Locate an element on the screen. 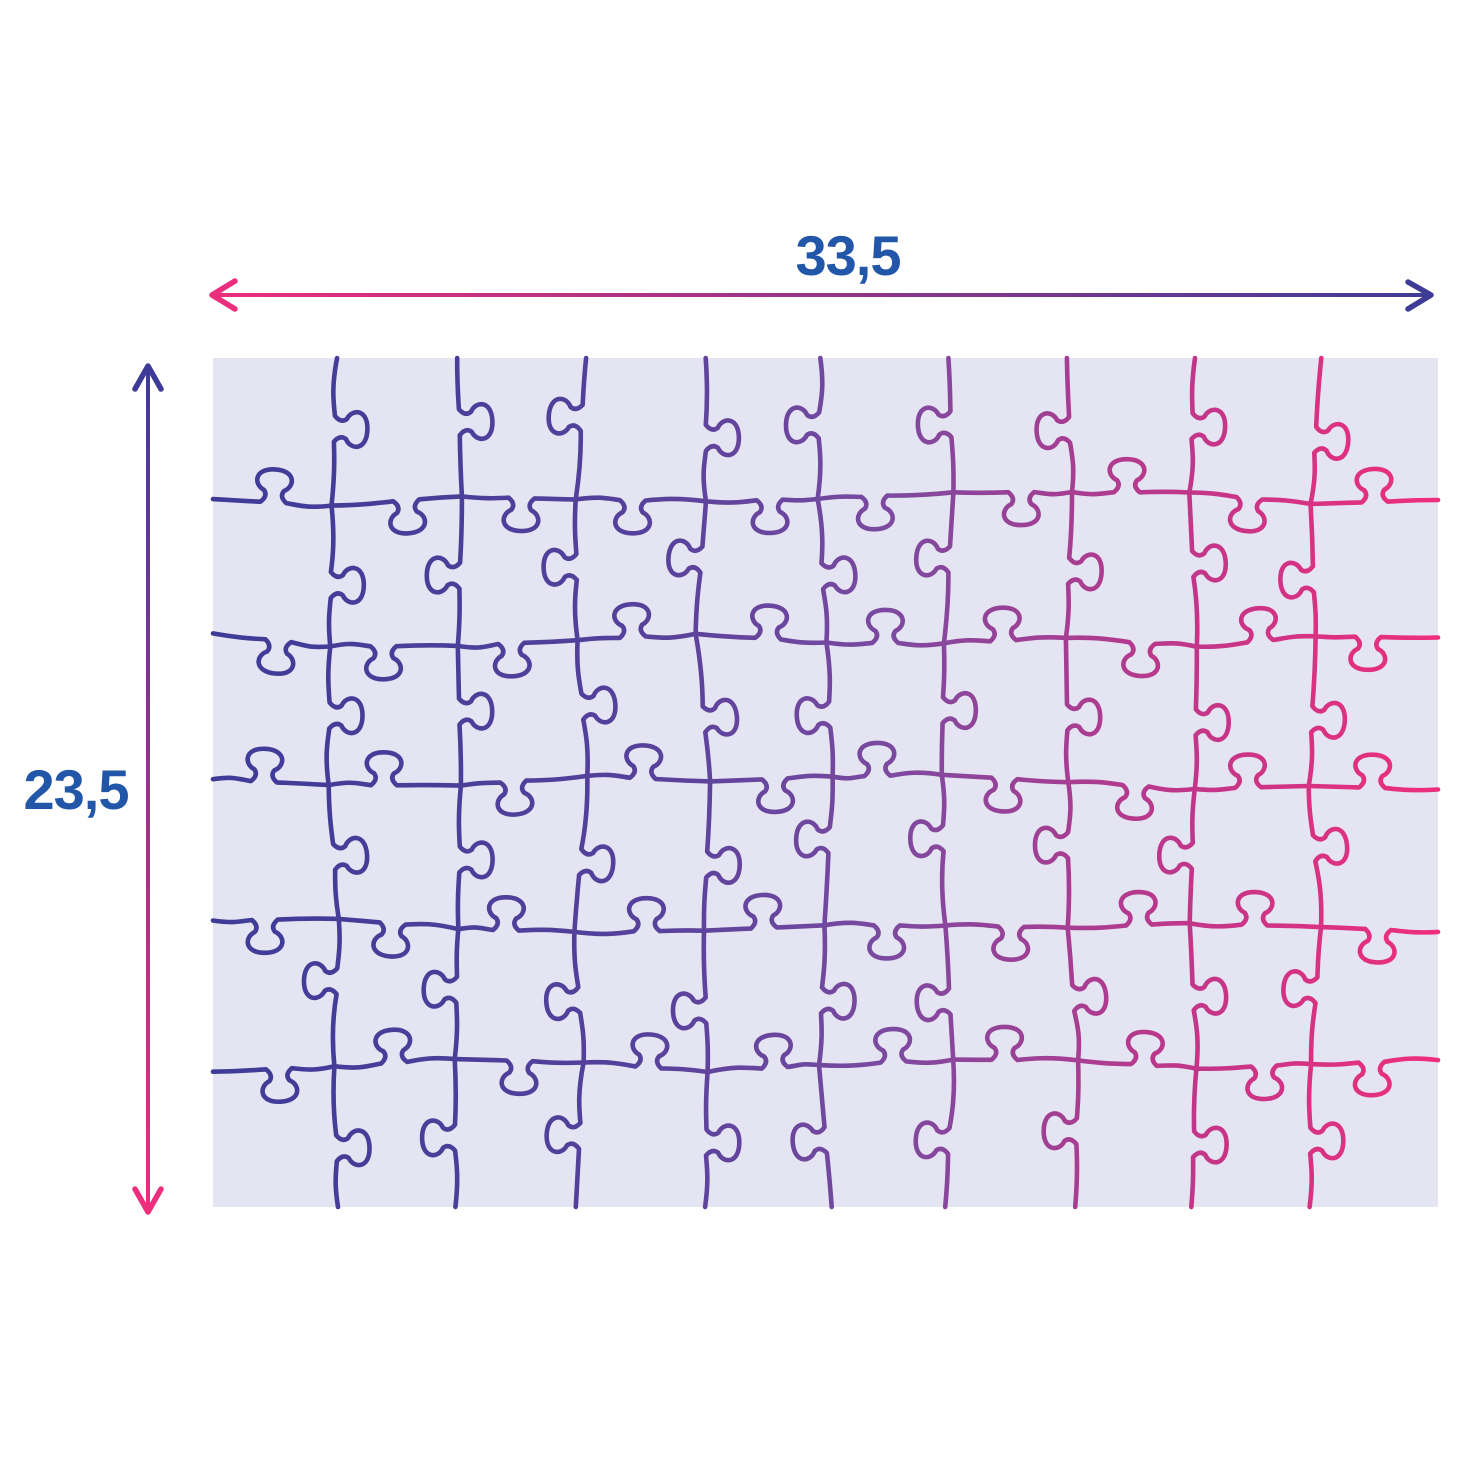  width-dimension-arrow is located at coordinates (821, 295).